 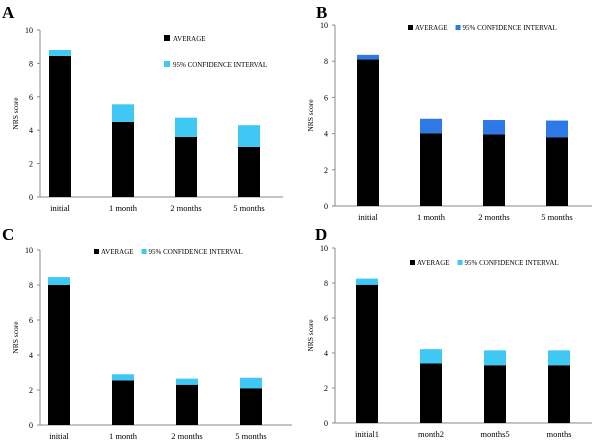 I want to click on x-category-label: months, so click(x=558, y=434).